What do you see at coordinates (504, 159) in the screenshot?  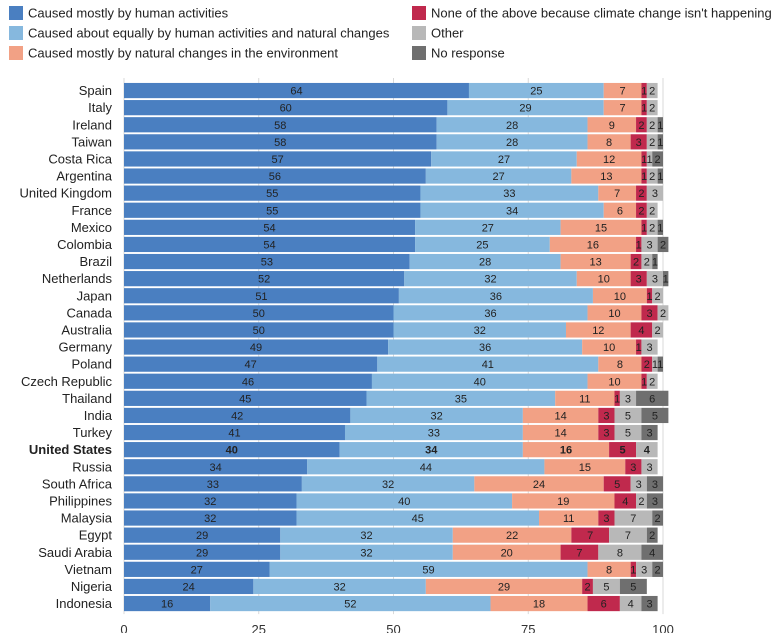 I see `bar-segment-costa-rica-caused-about-equally-by-human-activities-and-natural-changes` at bounding box center [504, 159].